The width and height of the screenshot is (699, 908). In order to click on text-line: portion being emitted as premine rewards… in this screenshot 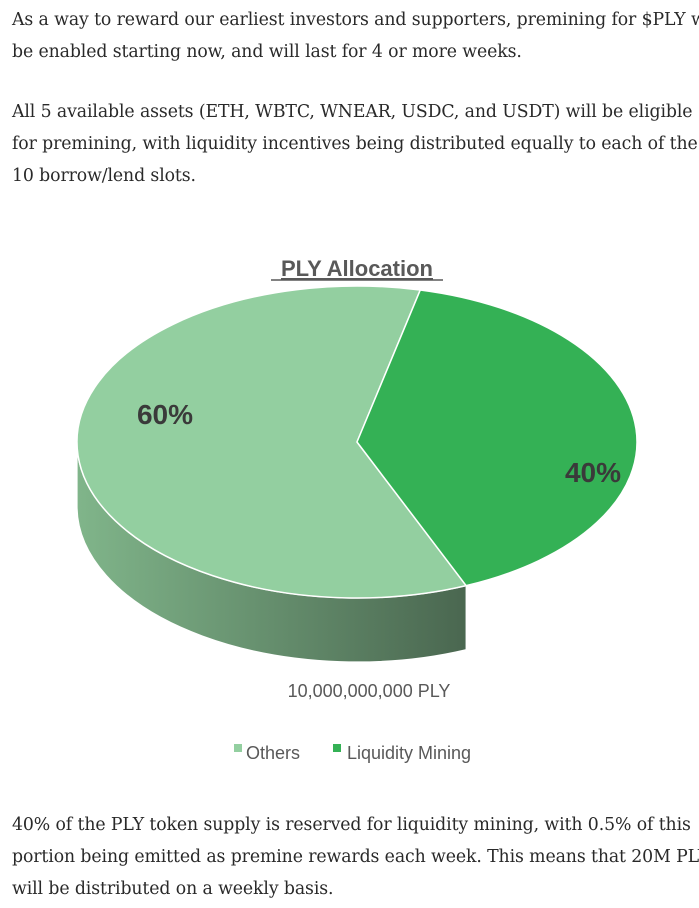, I will do `click(355, 857)`.